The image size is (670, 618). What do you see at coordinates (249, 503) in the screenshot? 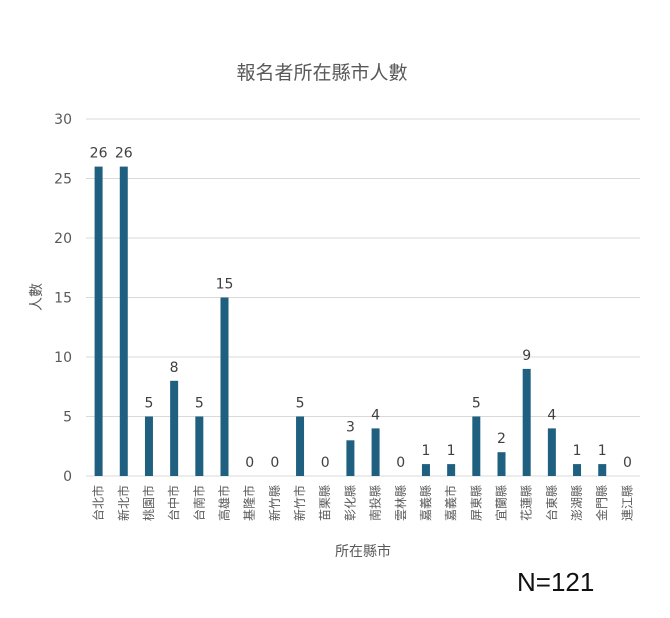
I see `x-tick-label: 基隆市` at bounding box center [249, 503].